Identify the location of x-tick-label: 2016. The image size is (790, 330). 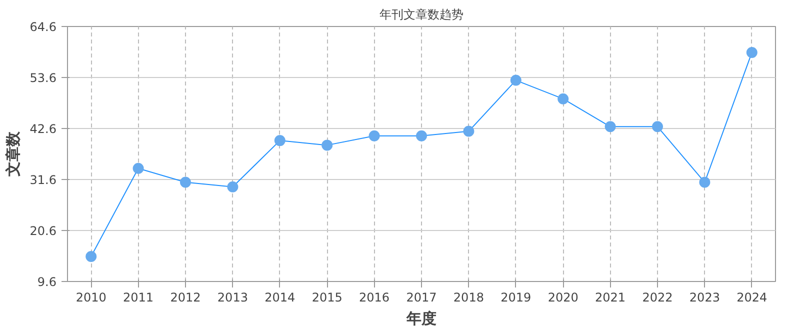
(374, 297).